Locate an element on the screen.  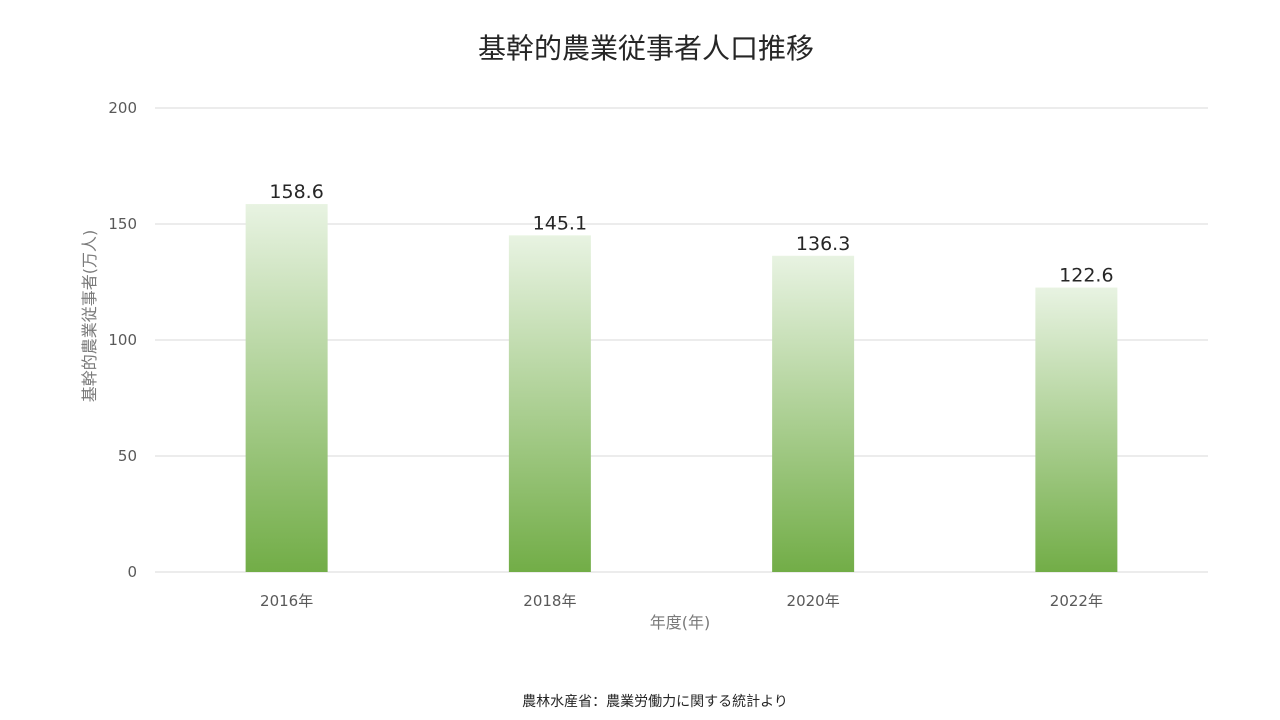
data-label: 158.6 is located at coordinates (296, 192).